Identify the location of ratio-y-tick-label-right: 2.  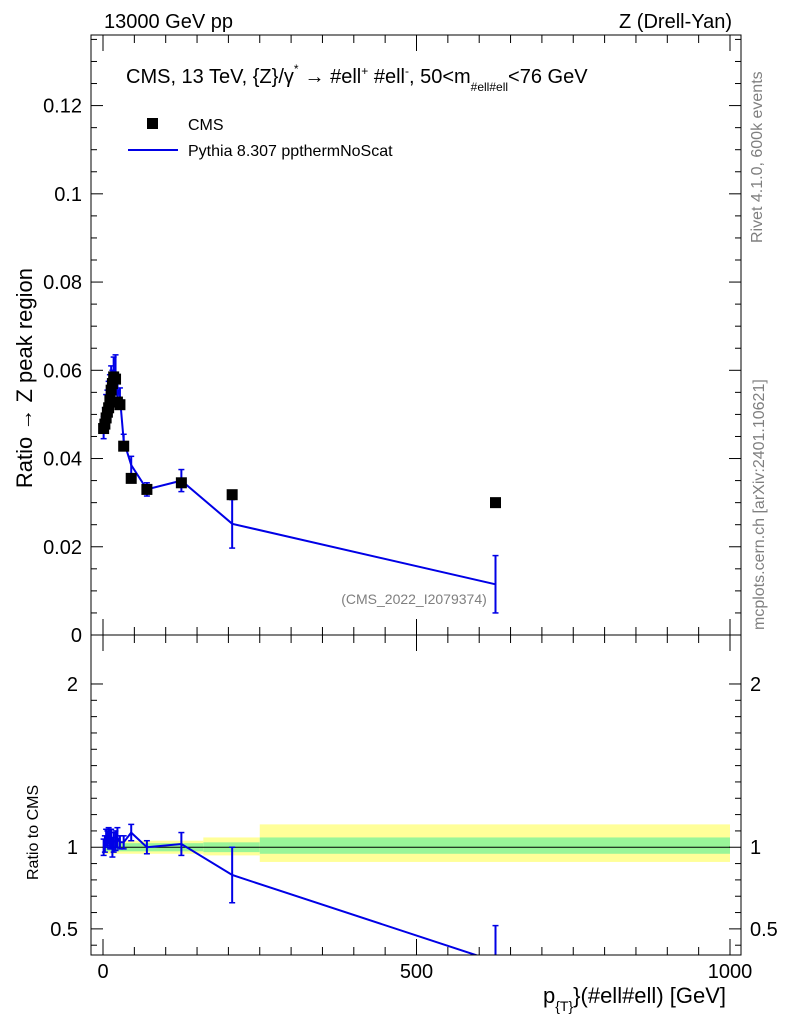
(755, 685).